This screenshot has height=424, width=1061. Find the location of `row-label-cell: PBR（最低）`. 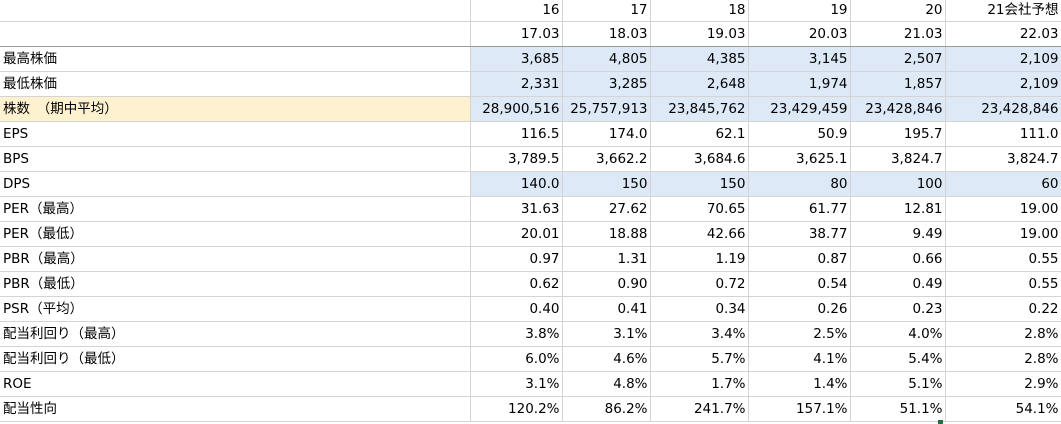

row-label-cell: PBR（最低） is located at coordinates (235, 284).